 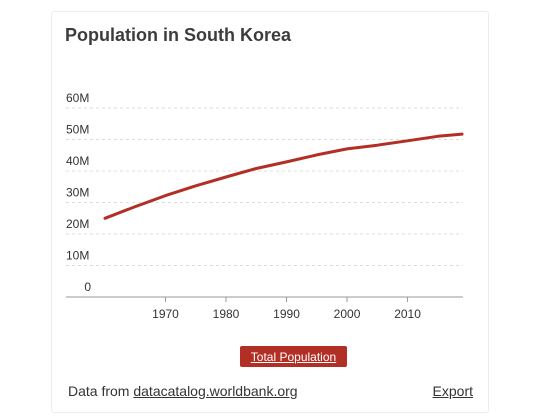 I want to click on x-tick-label: 1970, so click(x=165, y=314).